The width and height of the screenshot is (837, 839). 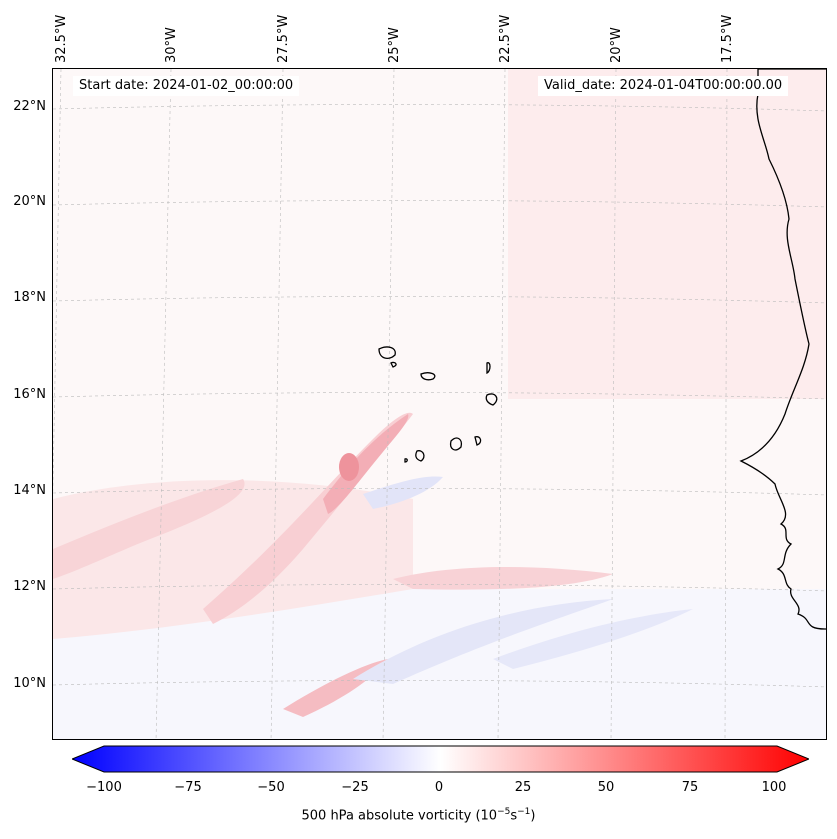 What do you see at coordinates (61, 38) in the screenshot?
I see `lon-label-32-5w: 32.5°W` at bounding box center [61, 38].